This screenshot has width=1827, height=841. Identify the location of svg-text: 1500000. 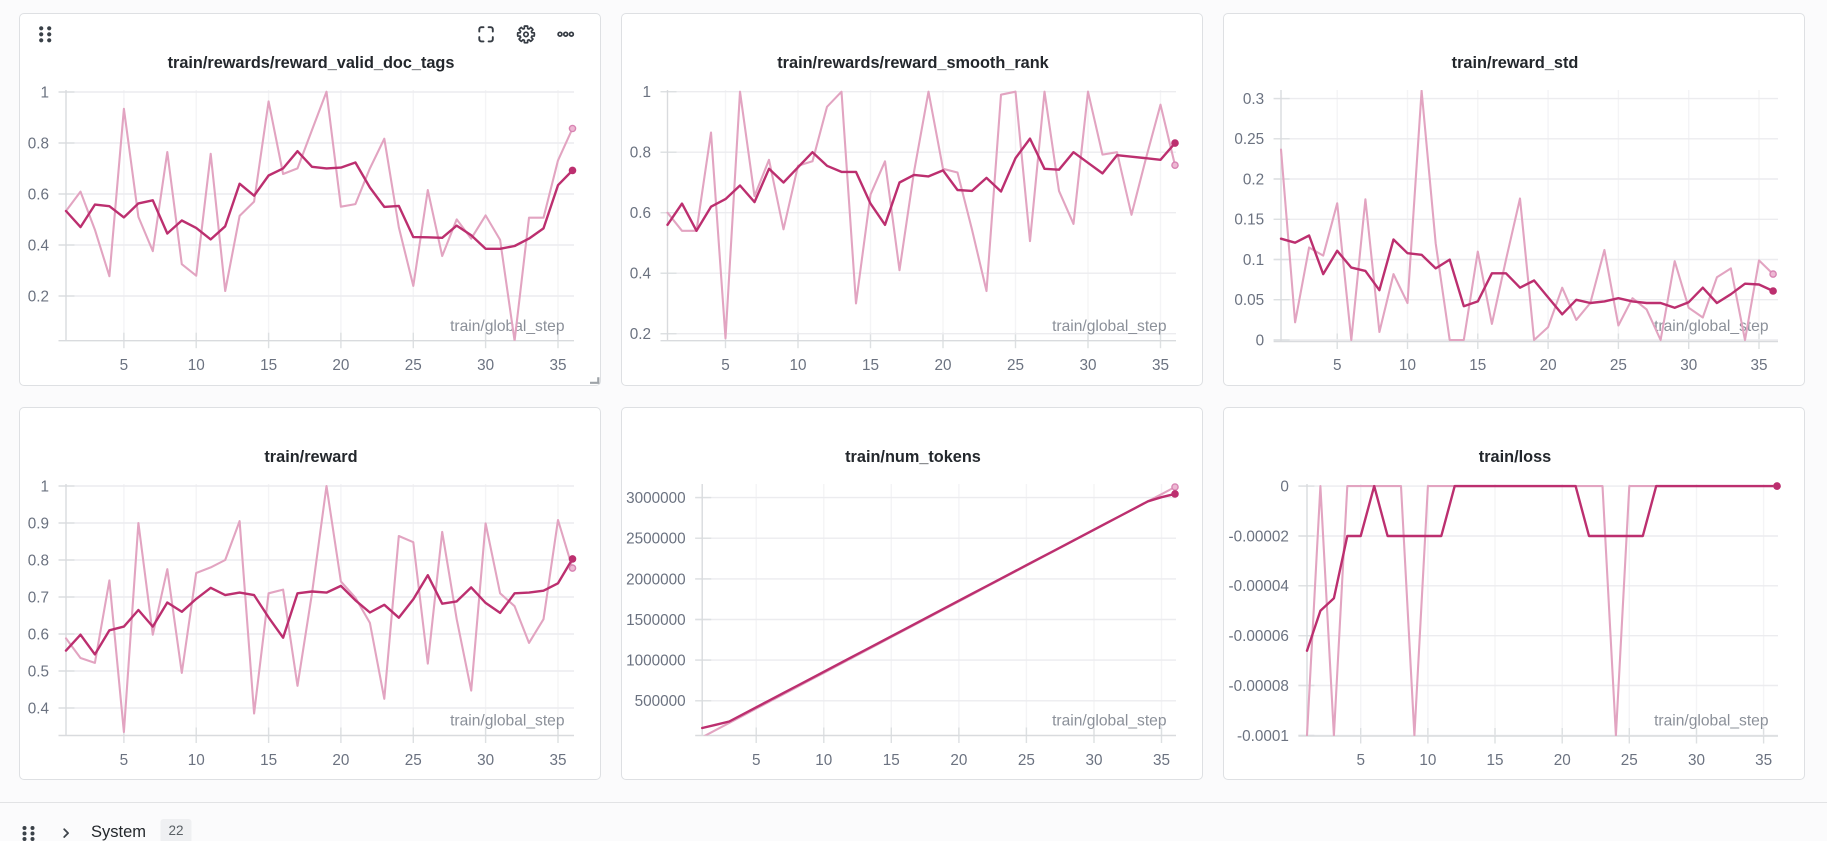
(656, 620).